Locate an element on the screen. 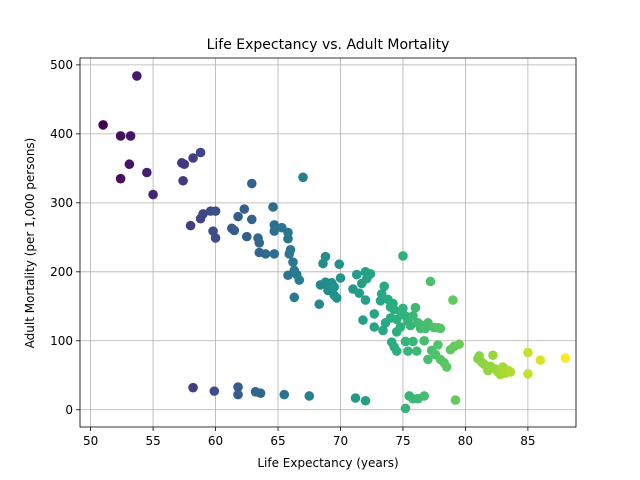  y-tick-label: 200 is located at coordinates (61, 272).